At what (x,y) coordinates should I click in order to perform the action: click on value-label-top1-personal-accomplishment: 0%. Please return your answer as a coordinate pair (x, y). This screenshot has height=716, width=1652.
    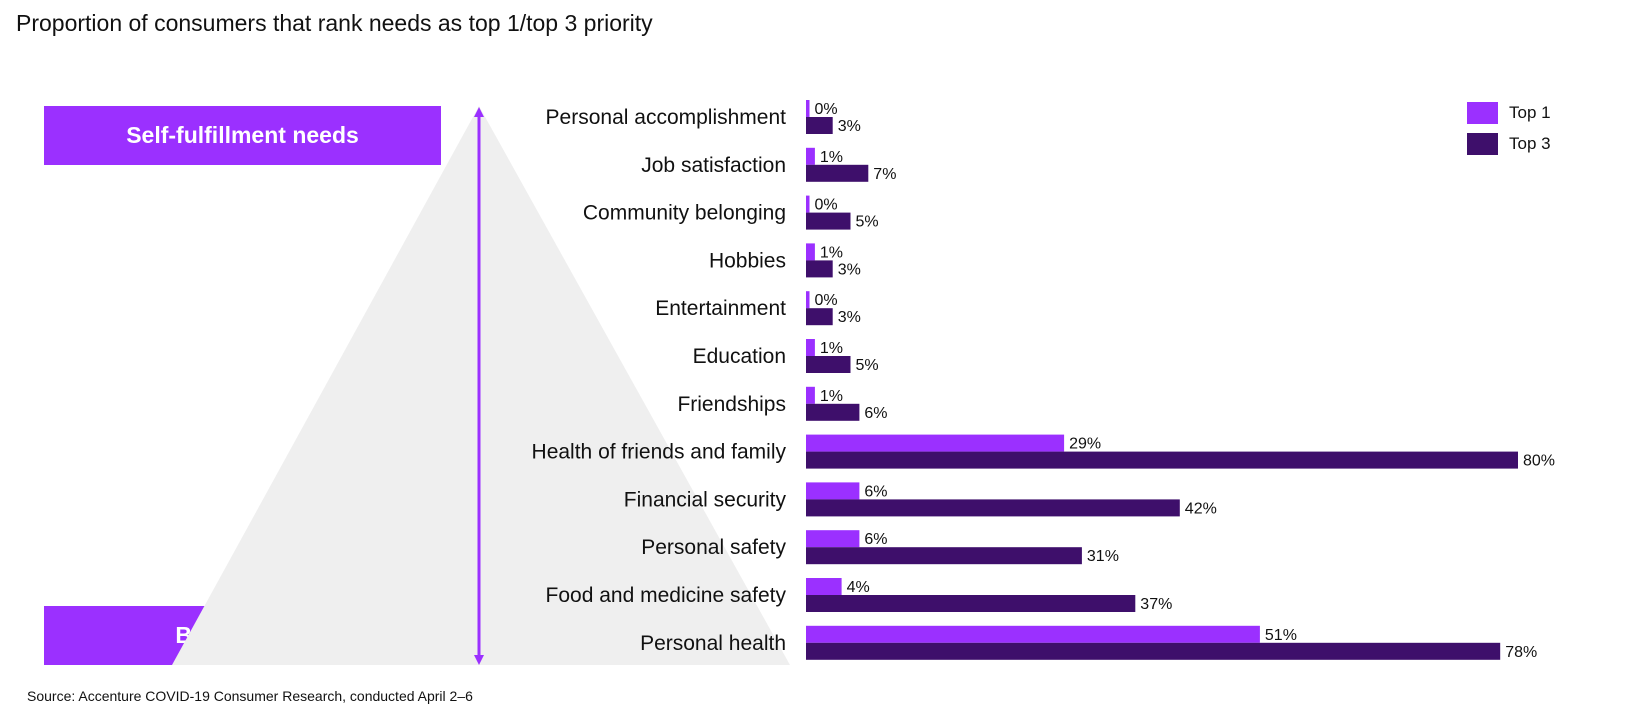
    Looking at the image, I should click on (826, 109).